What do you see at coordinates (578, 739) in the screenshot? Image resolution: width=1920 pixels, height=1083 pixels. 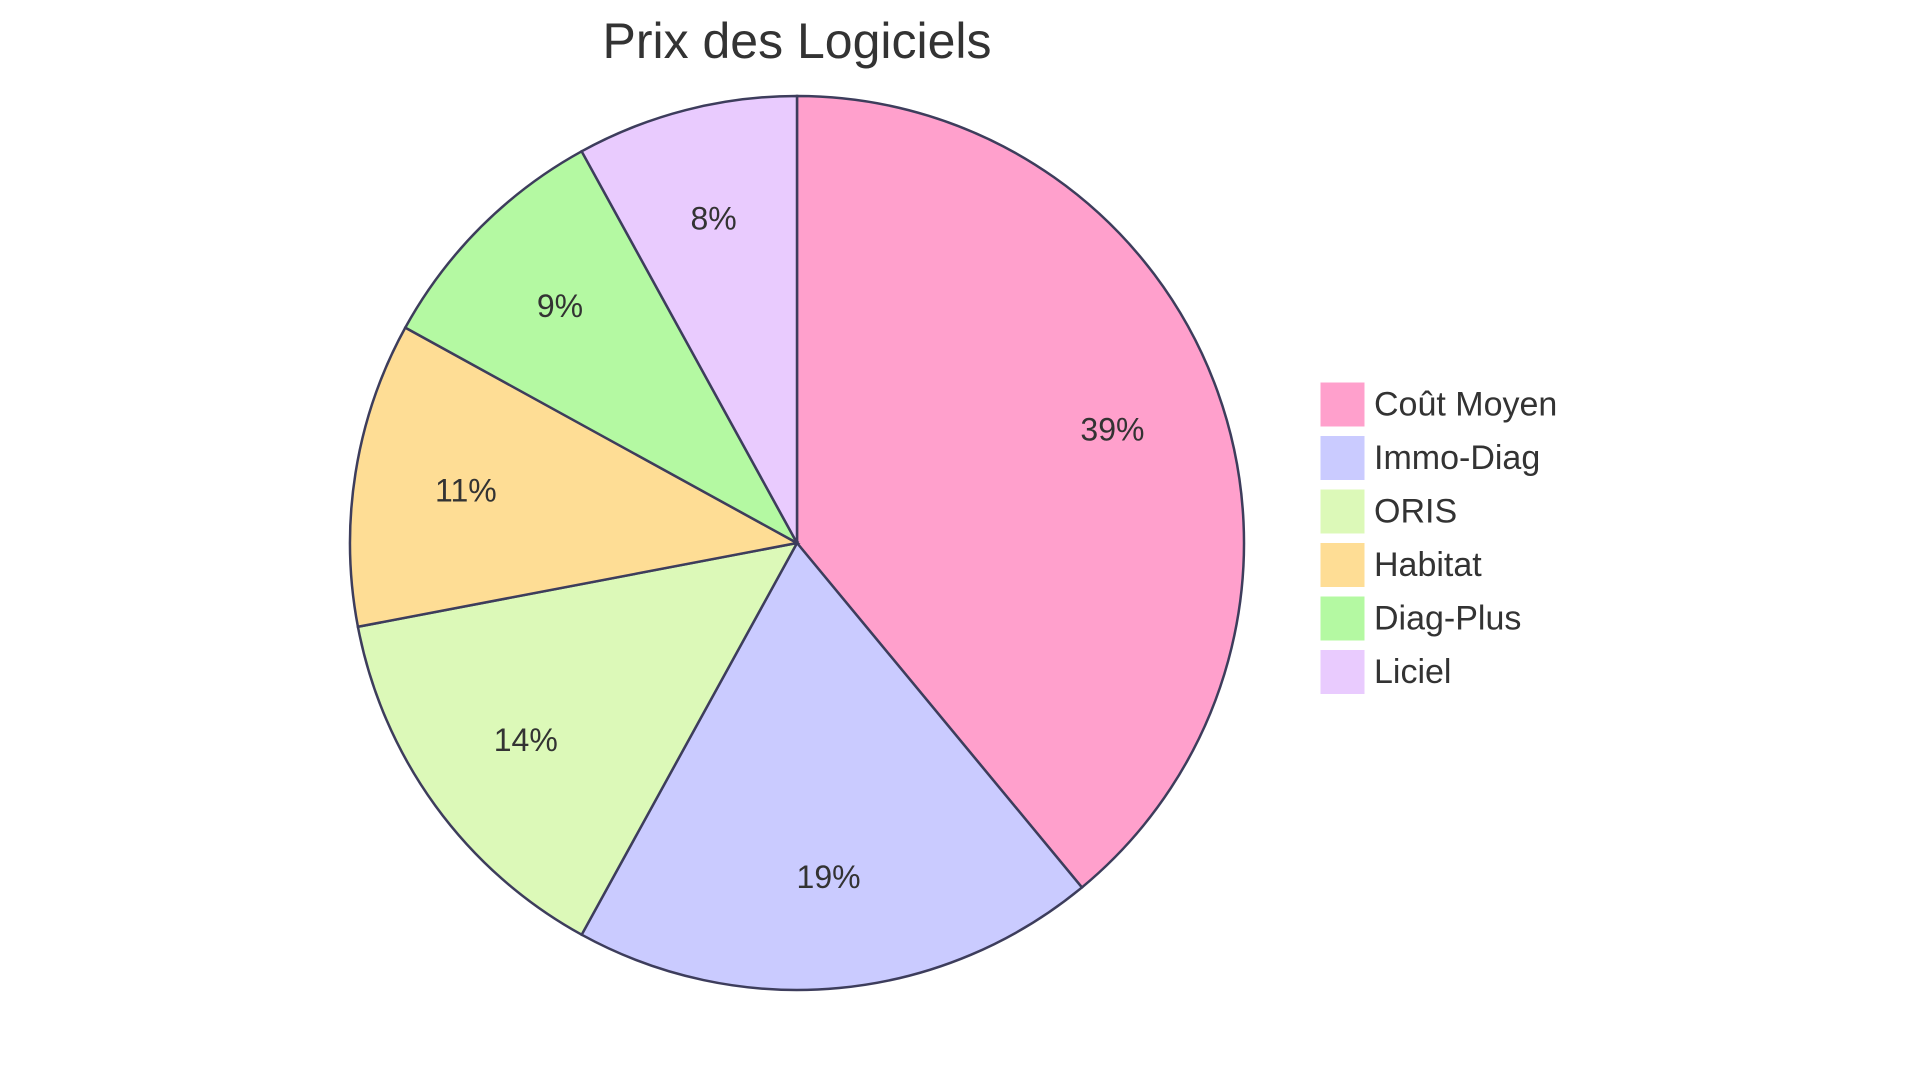 I see `pie-slice-oris` at bounding box center [578, 739].